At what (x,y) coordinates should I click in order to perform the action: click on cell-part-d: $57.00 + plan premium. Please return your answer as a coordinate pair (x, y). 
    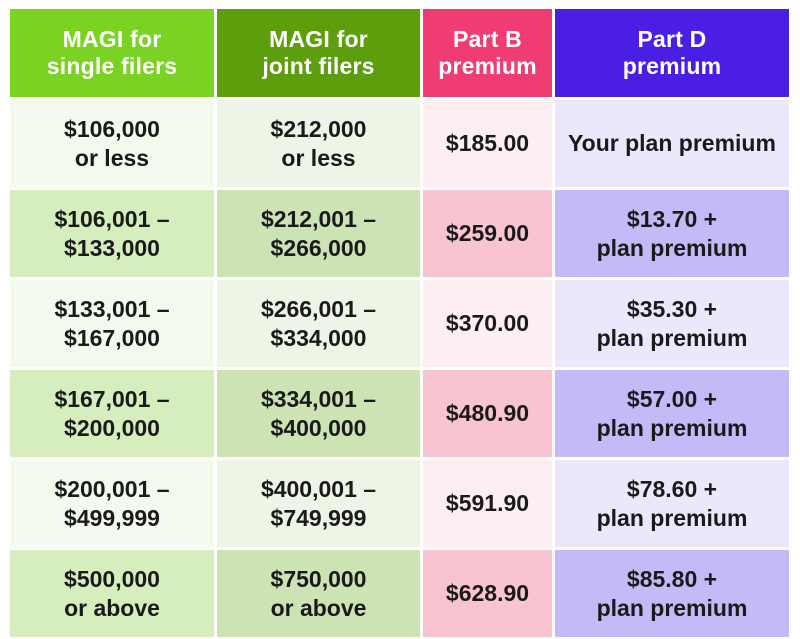
    Looking at the image, I should click on (672, 413).